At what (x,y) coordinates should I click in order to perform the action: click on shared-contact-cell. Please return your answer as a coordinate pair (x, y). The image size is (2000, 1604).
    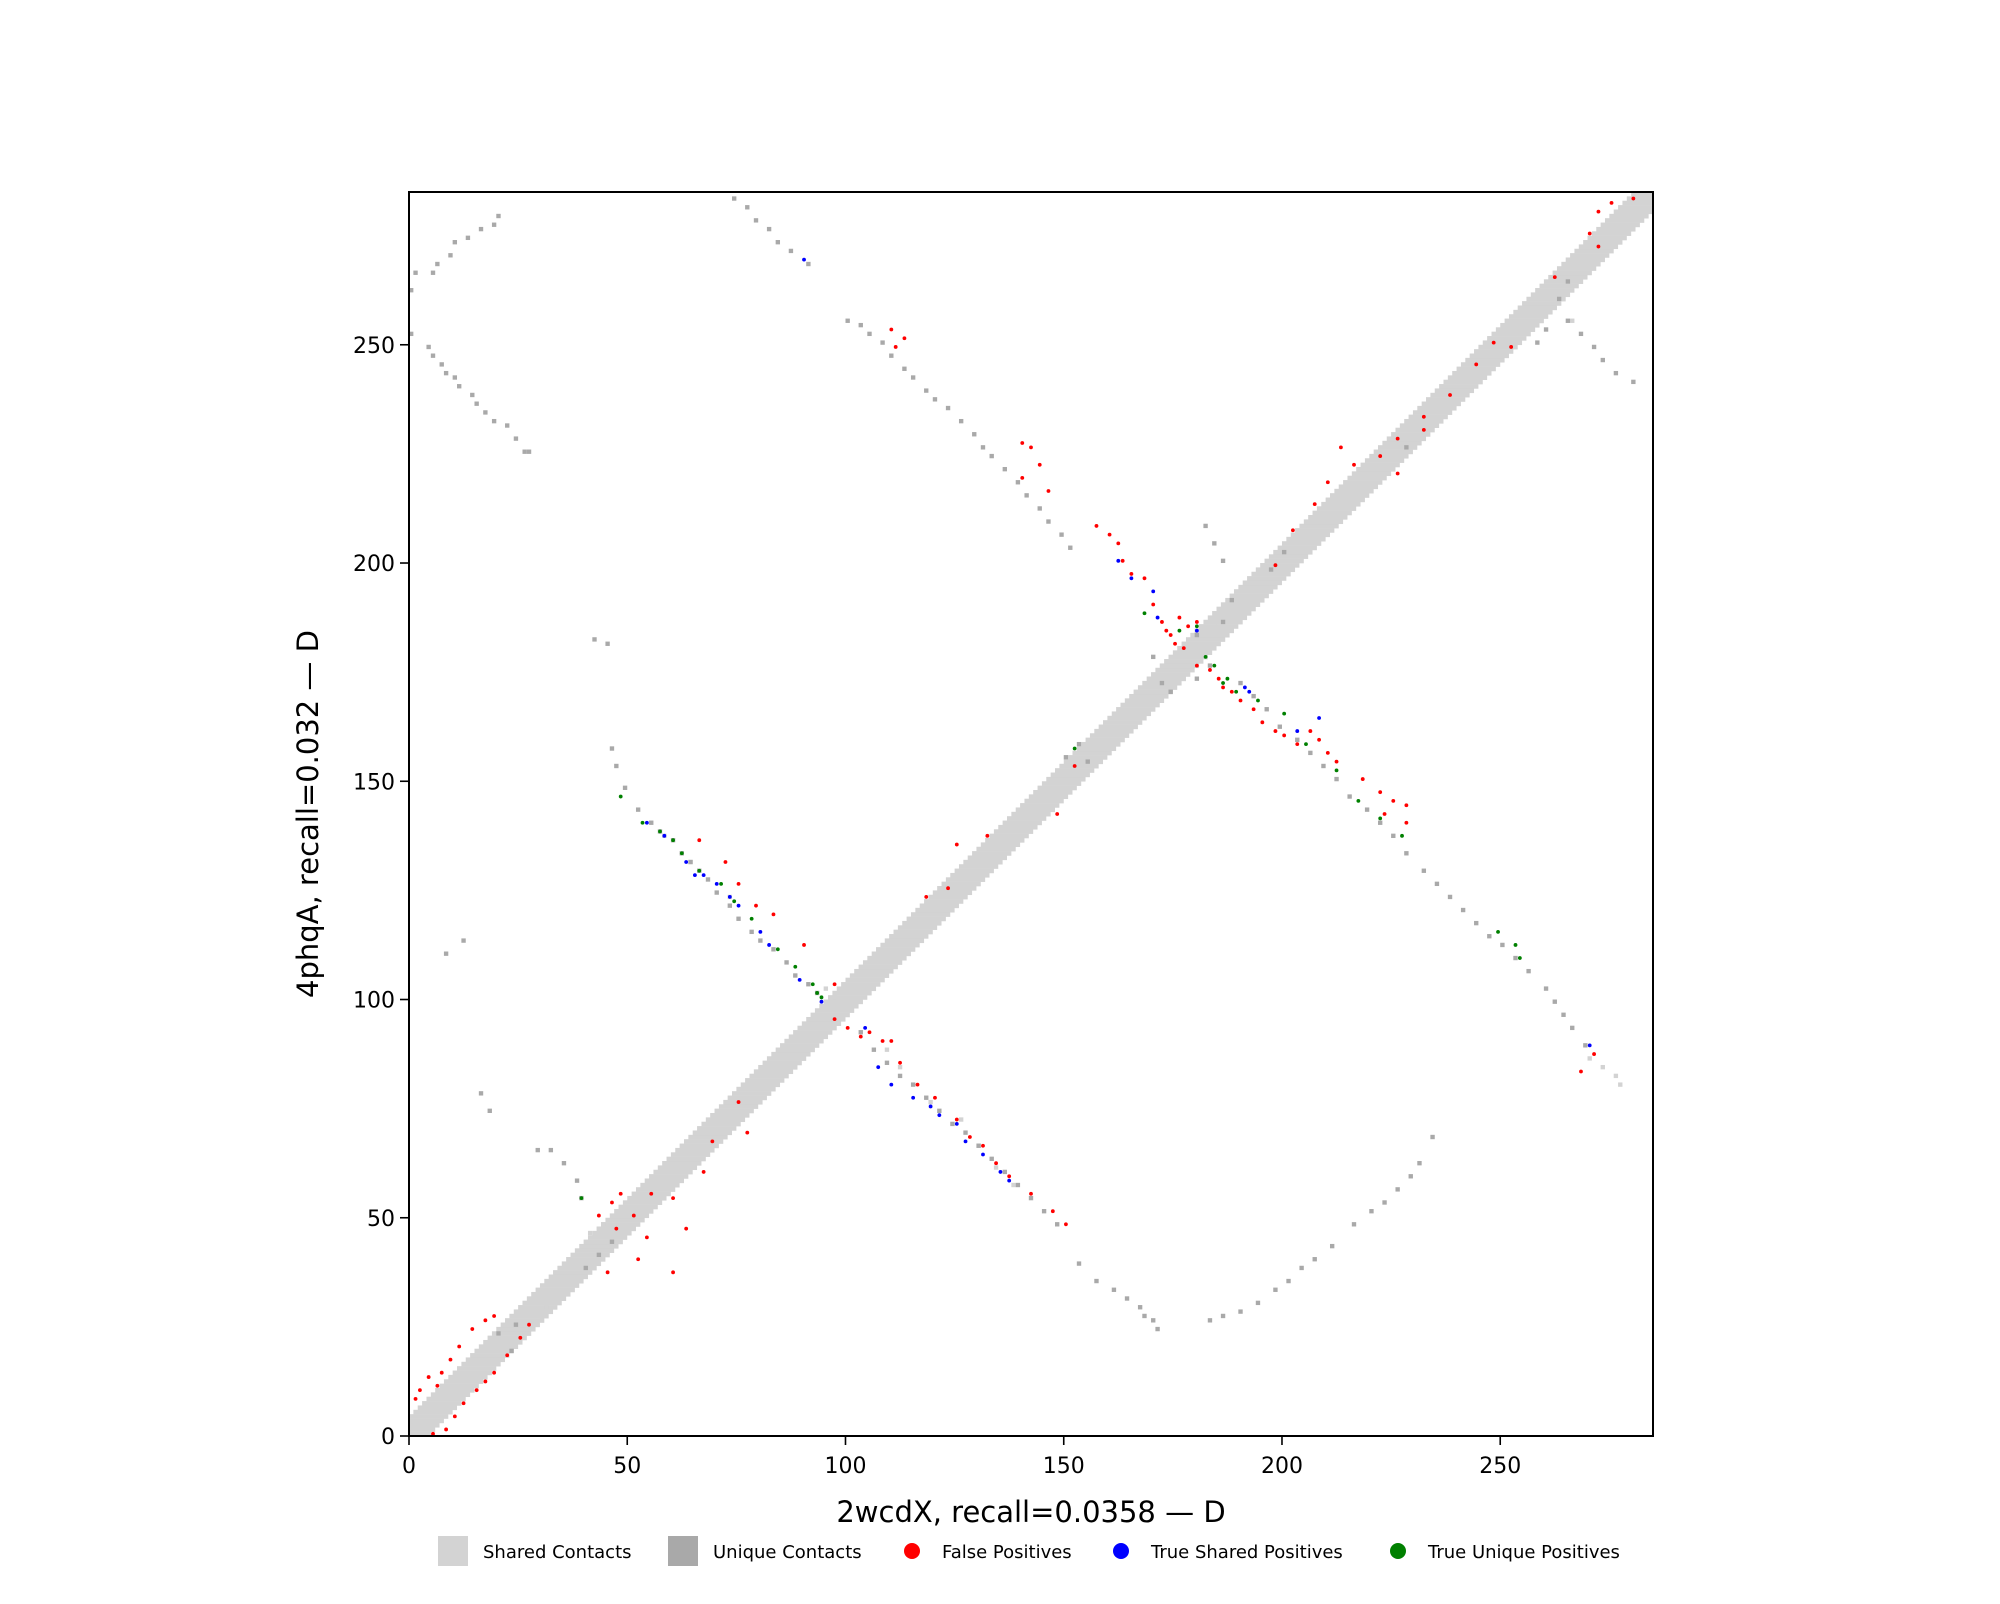
    Looking at the image, I should click on (603, 1224).